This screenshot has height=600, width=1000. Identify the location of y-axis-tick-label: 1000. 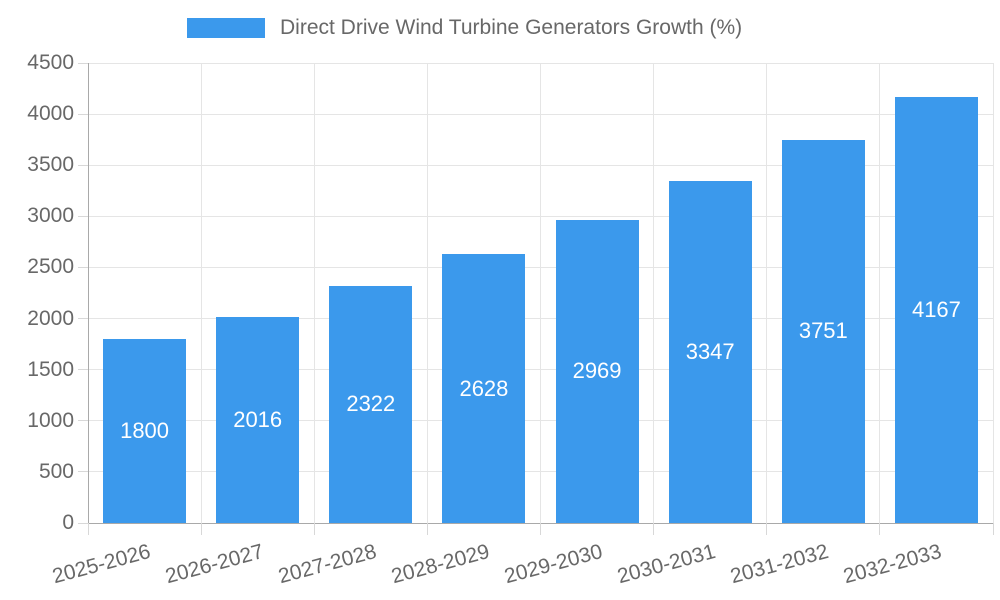
(50, 420).